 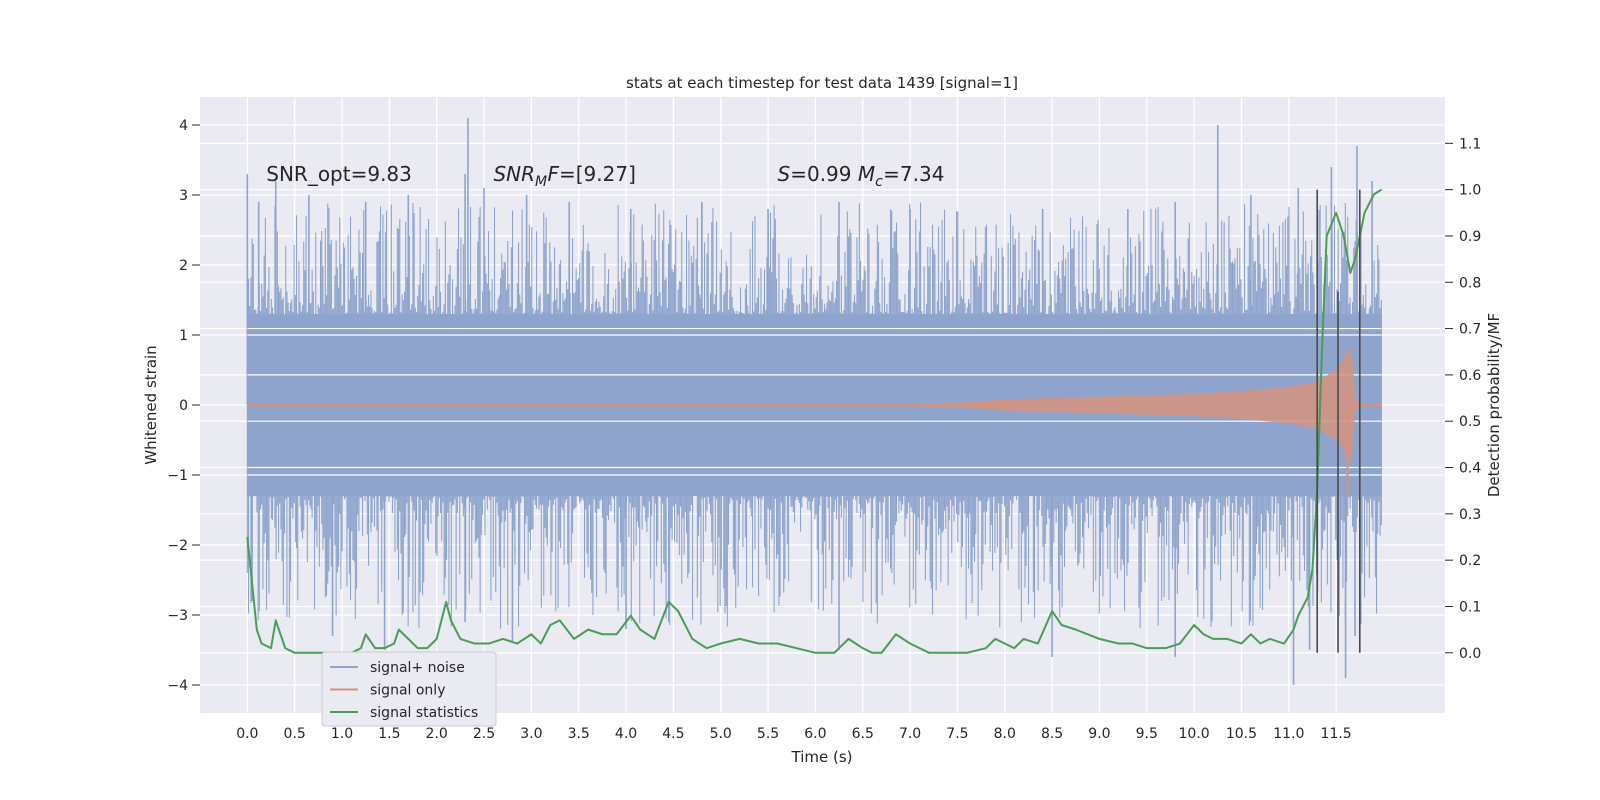 I want to click on y-axis-label: Whitened strain, so click(x=151, y=404).